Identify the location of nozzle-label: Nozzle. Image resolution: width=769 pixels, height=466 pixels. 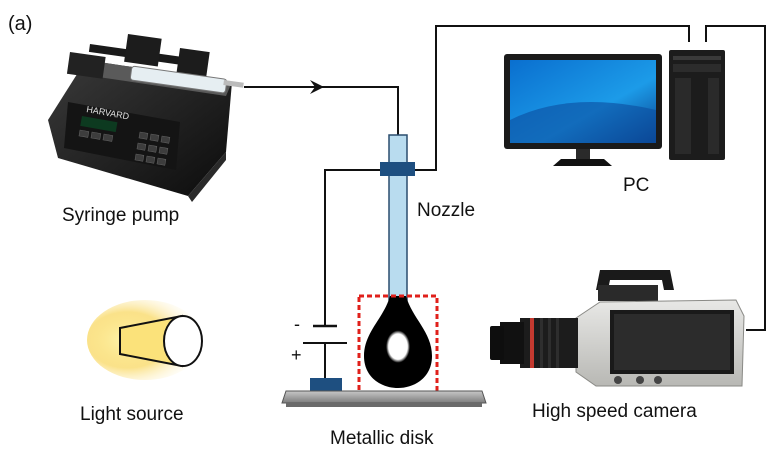
(446, 210).